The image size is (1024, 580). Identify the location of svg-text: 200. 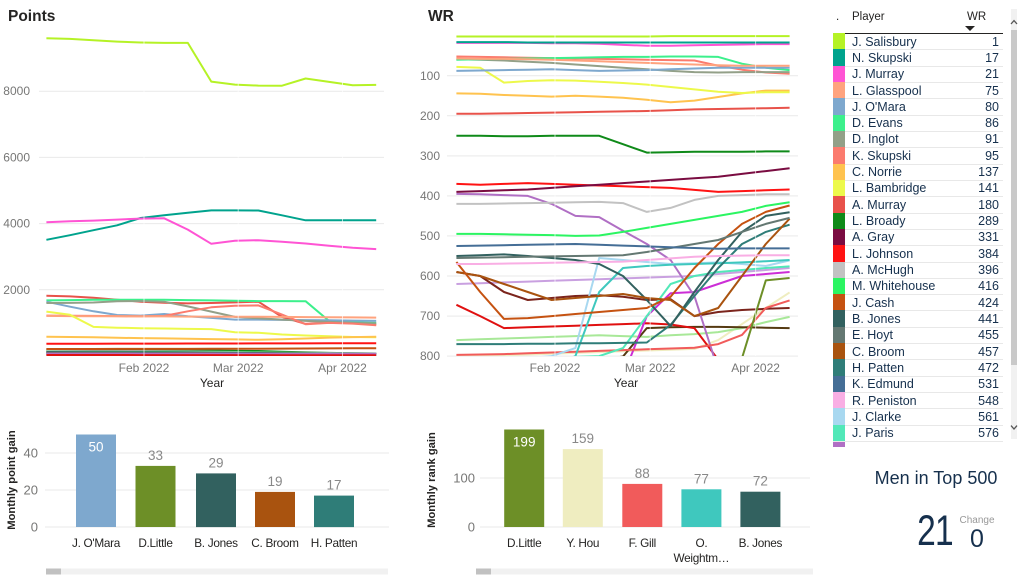
(430, 116).